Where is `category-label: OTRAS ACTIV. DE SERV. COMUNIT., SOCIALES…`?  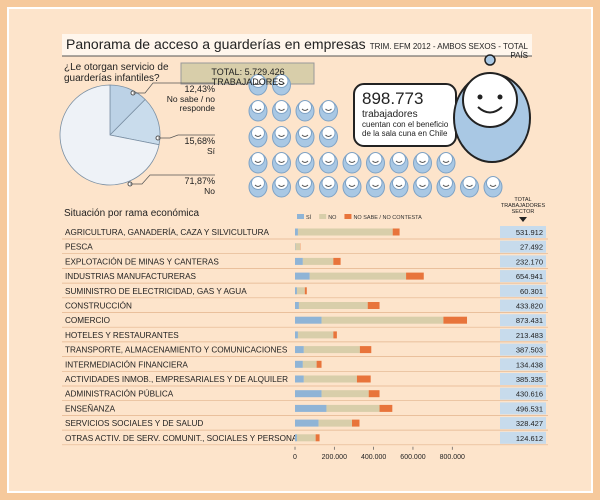 category-label: OTRAS ACTIV. DE SERV. COMUNIT., SOCIALES… is located at coordinates (189, 438).